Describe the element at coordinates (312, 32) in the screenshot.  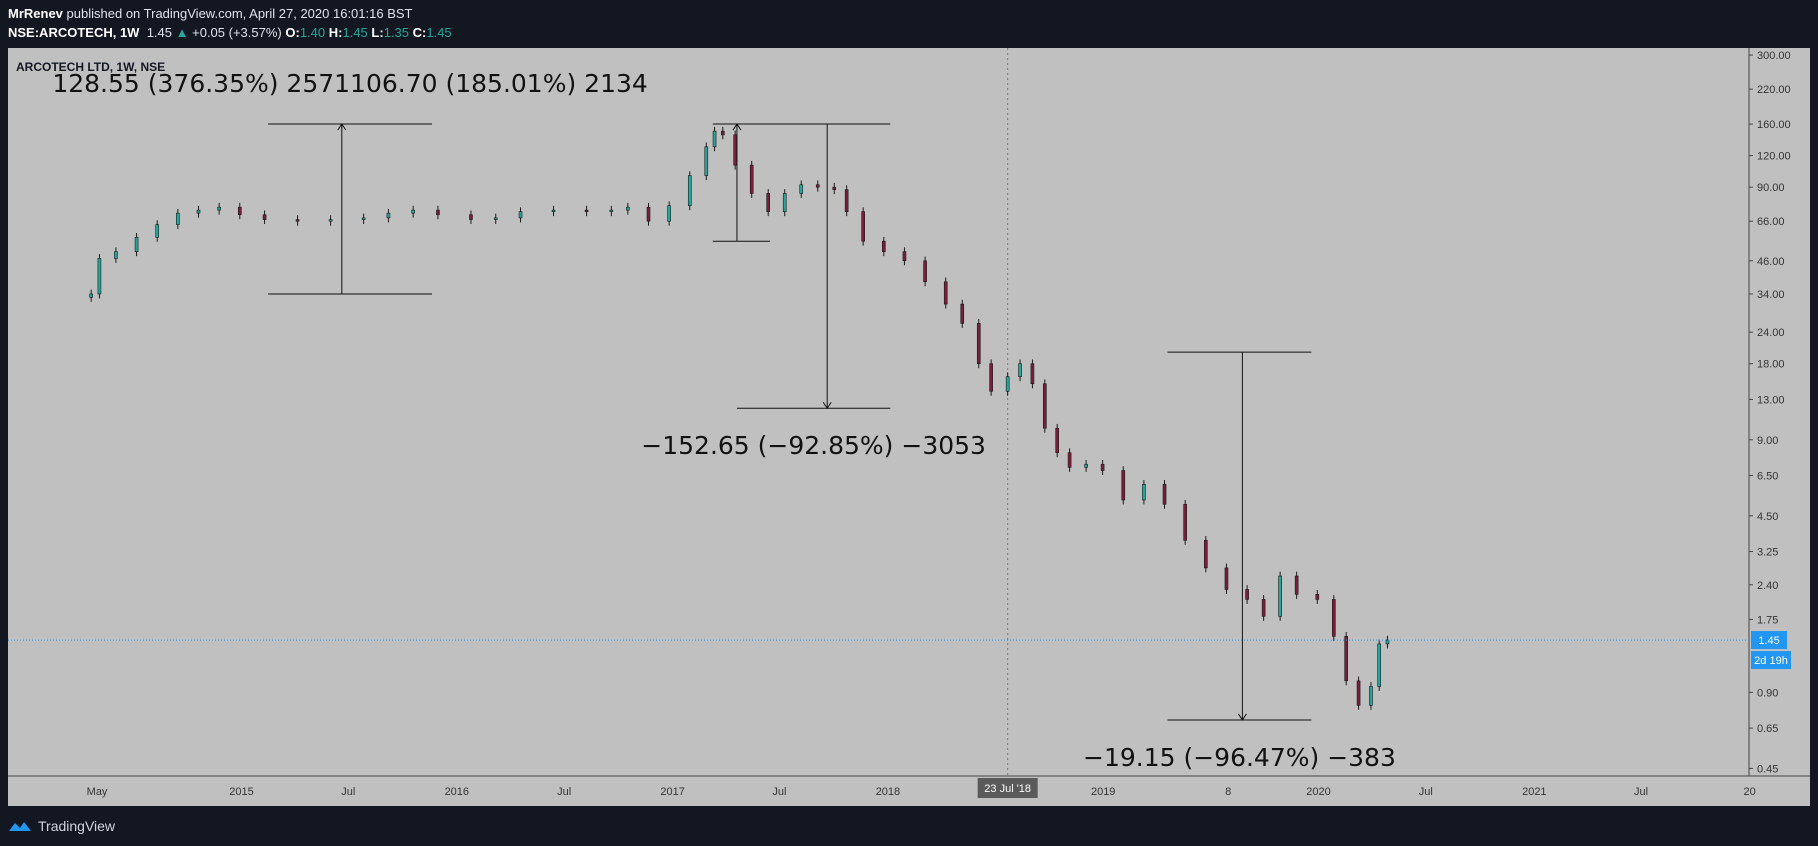
I see `open-value: 1.40` at that location.